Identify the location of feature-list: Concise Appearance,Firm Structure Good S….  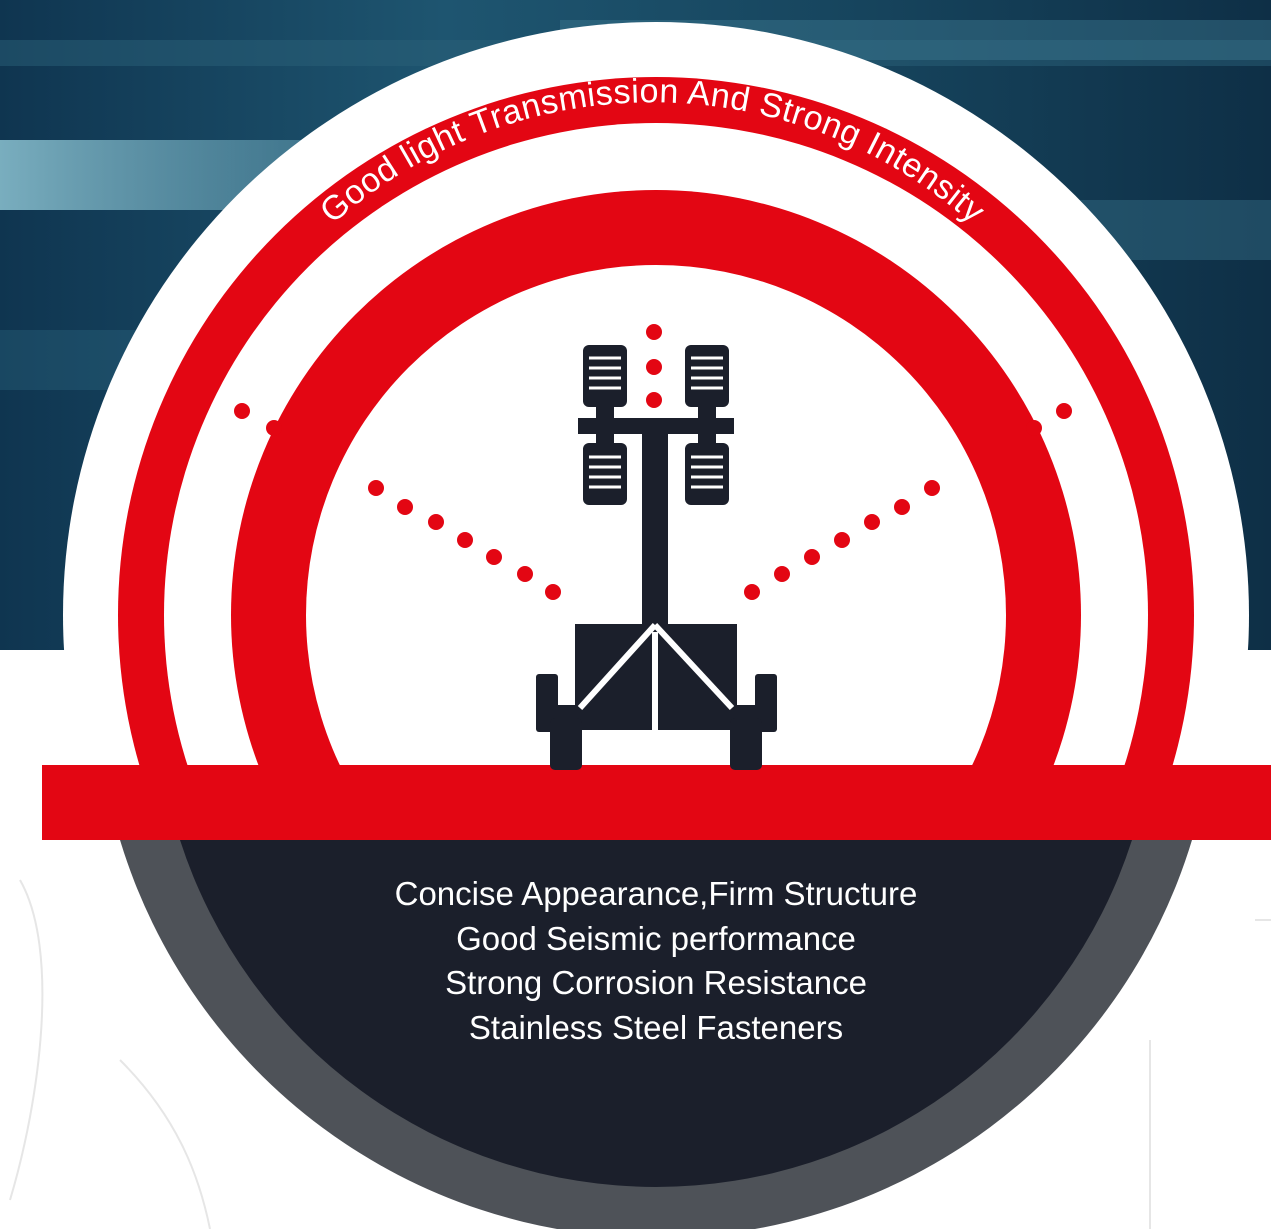
(656, 961).